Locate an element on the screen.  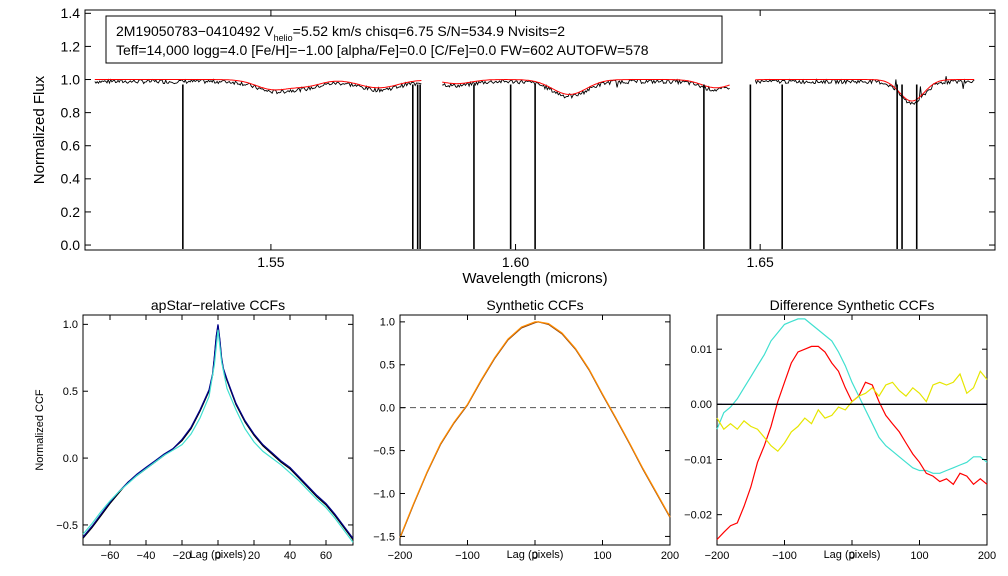
y-tick-label: 0.4 is located at coordinates (71, 179).